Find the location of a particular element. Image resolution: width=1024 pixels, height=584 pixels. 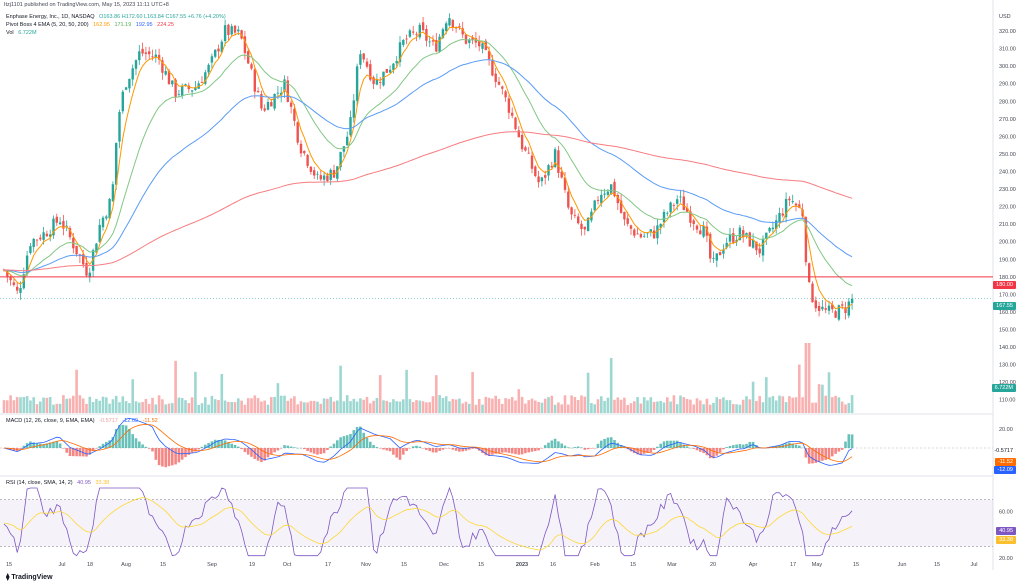

y-tick-label: 290.00 is located at coordinates (1007, 85).